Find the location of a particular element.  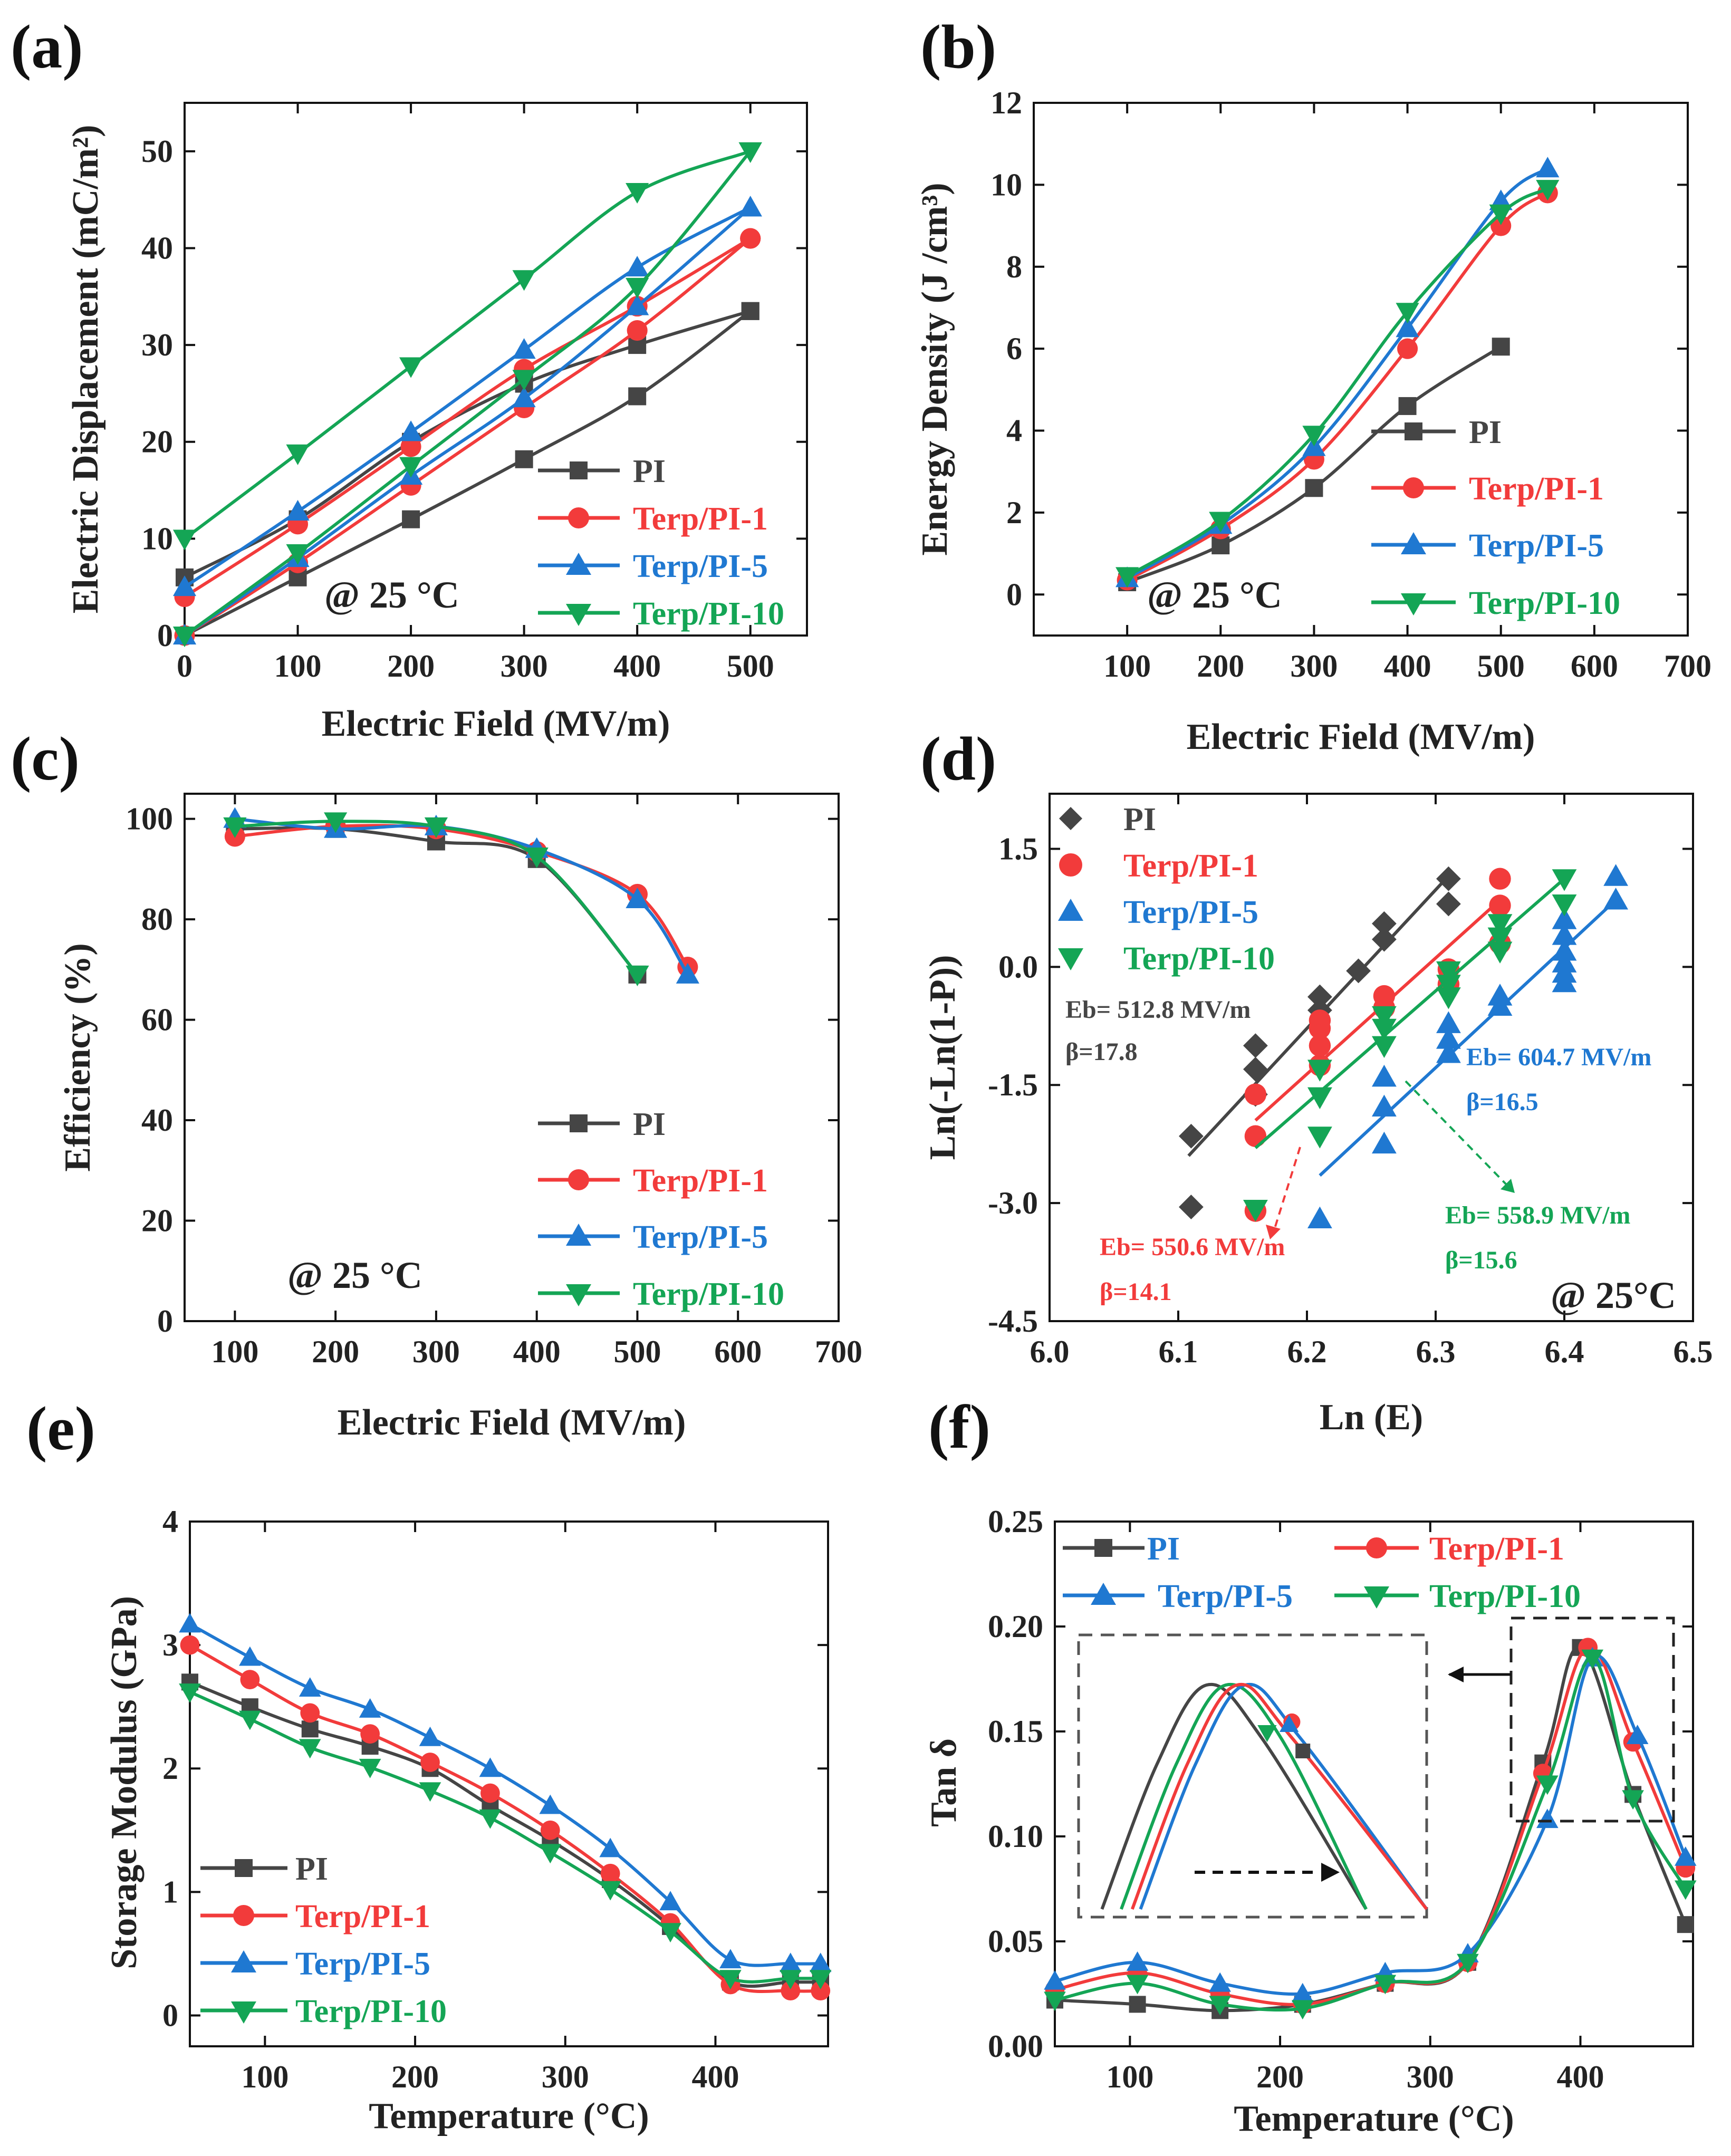

y-tick-label: 60 is located at coordinates (157, 1020).